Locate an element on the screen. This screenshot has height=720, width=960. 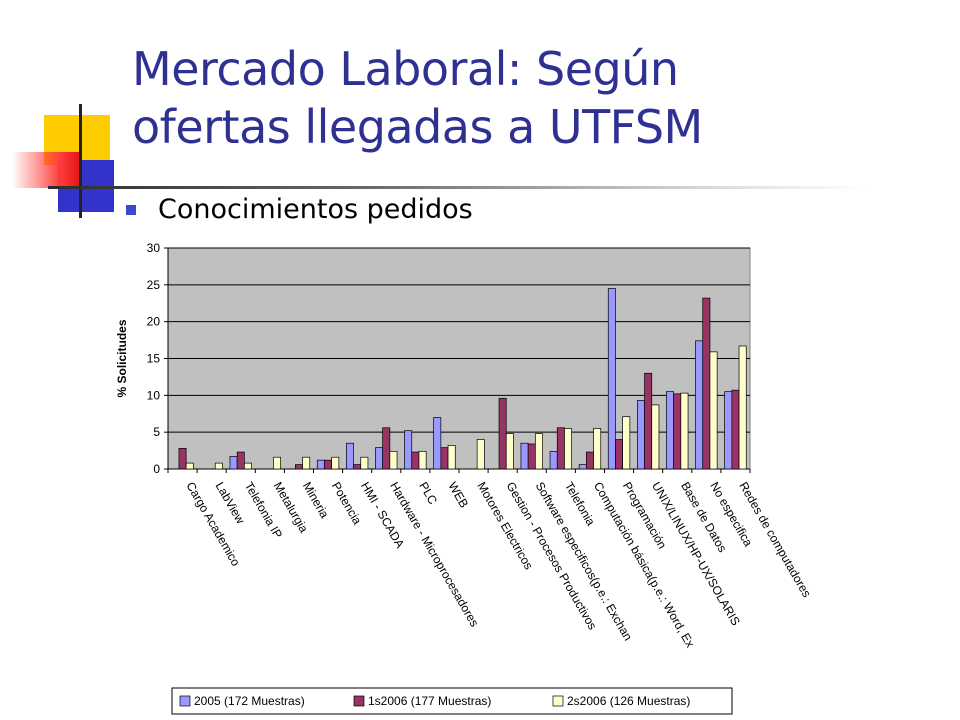
legend-entry-3: 2s2006 (126 Muestras) is located at coordinates (628, 701).